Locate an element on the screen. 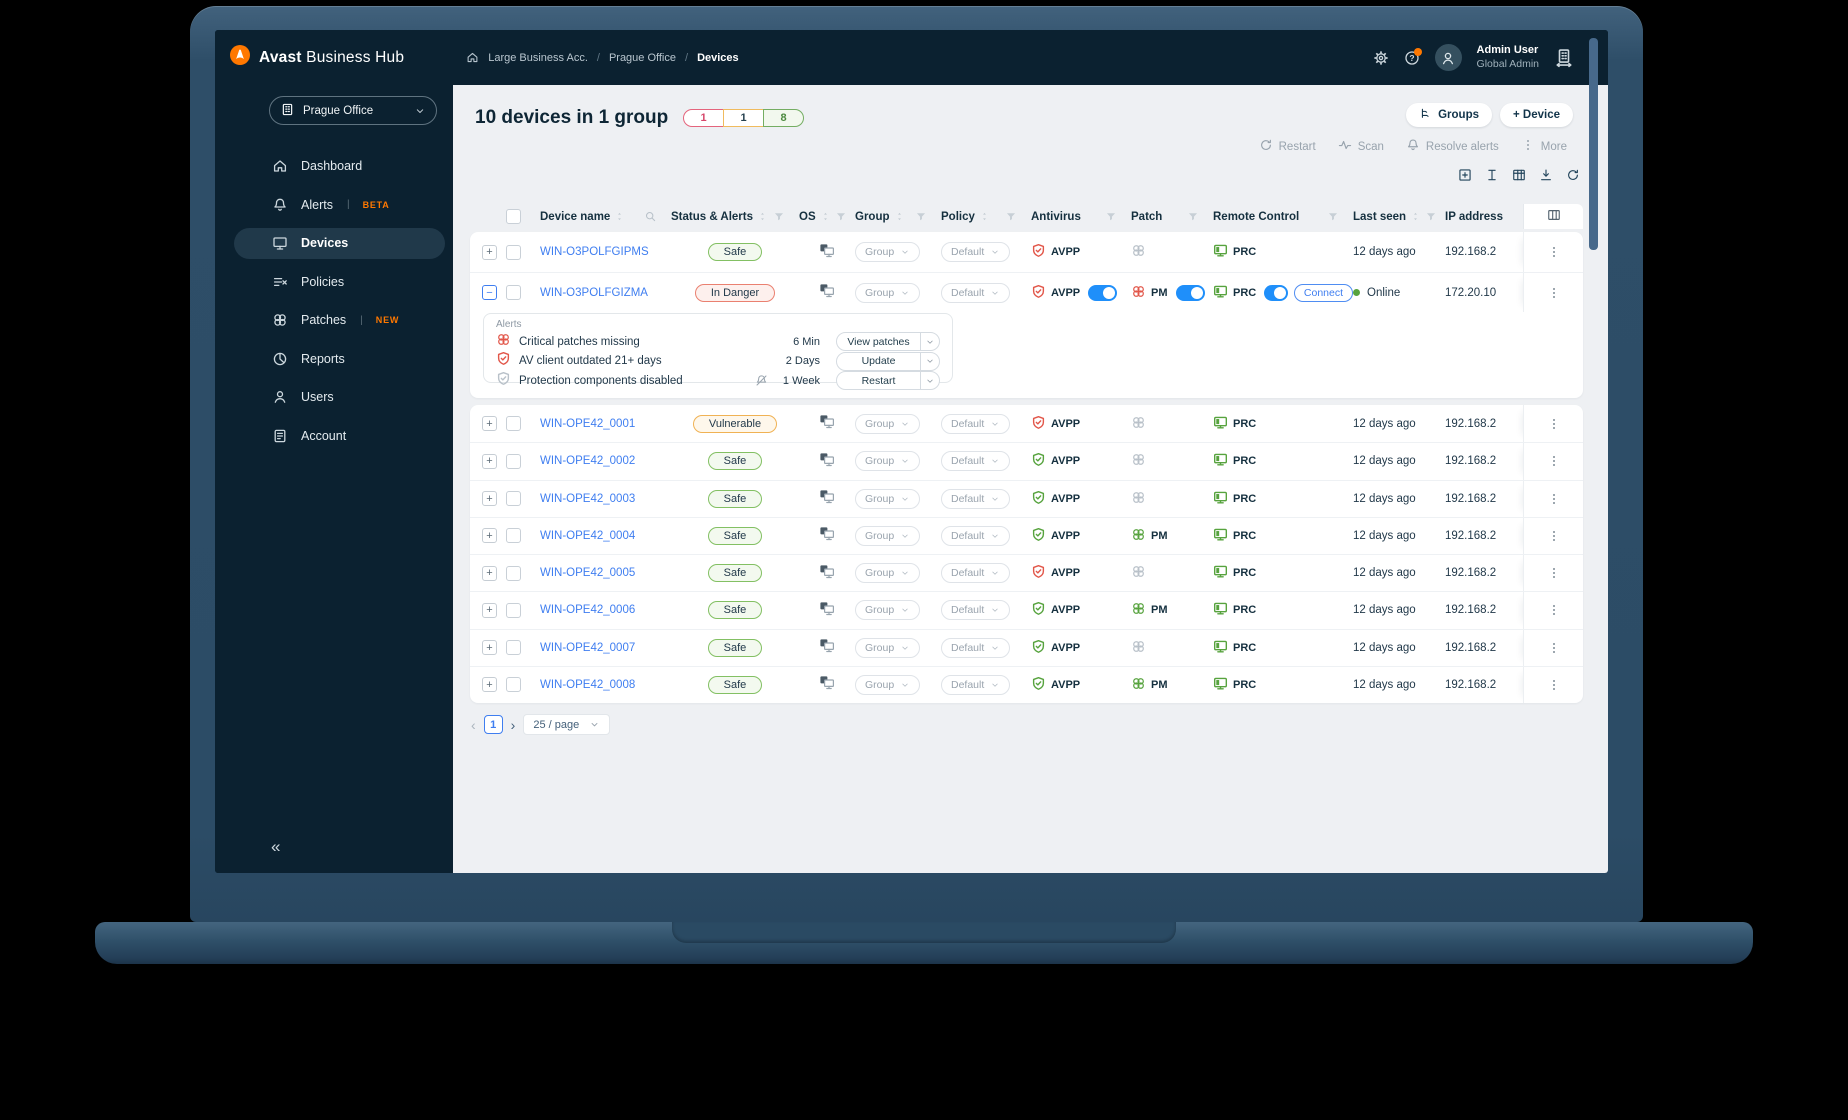  user-info: Admin User Global Admin is located at coordinates (1508, 57).